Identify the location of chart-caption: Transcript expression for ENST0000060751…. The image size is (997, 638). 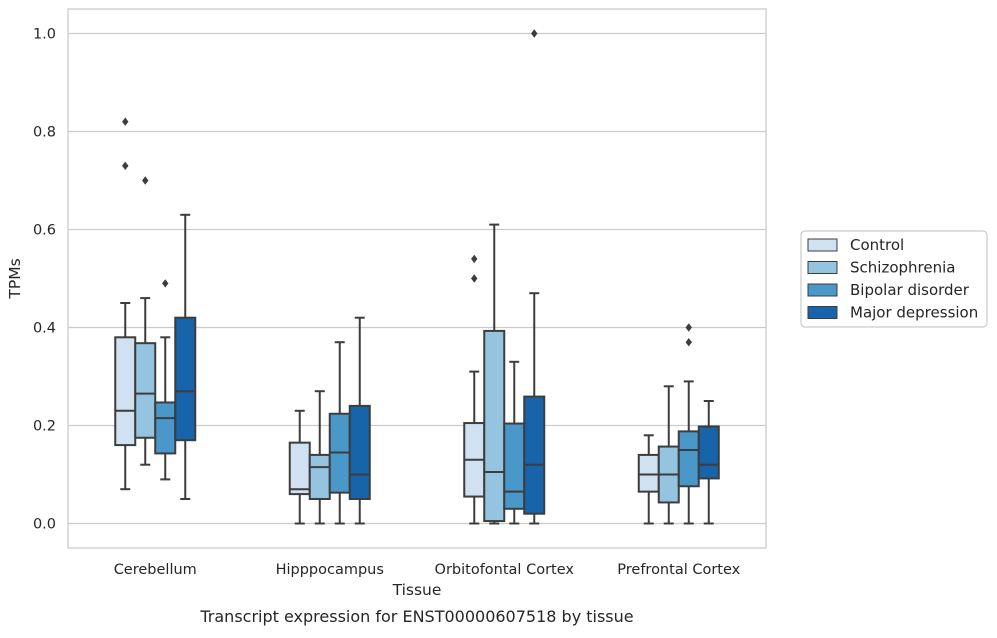
(416, 616).